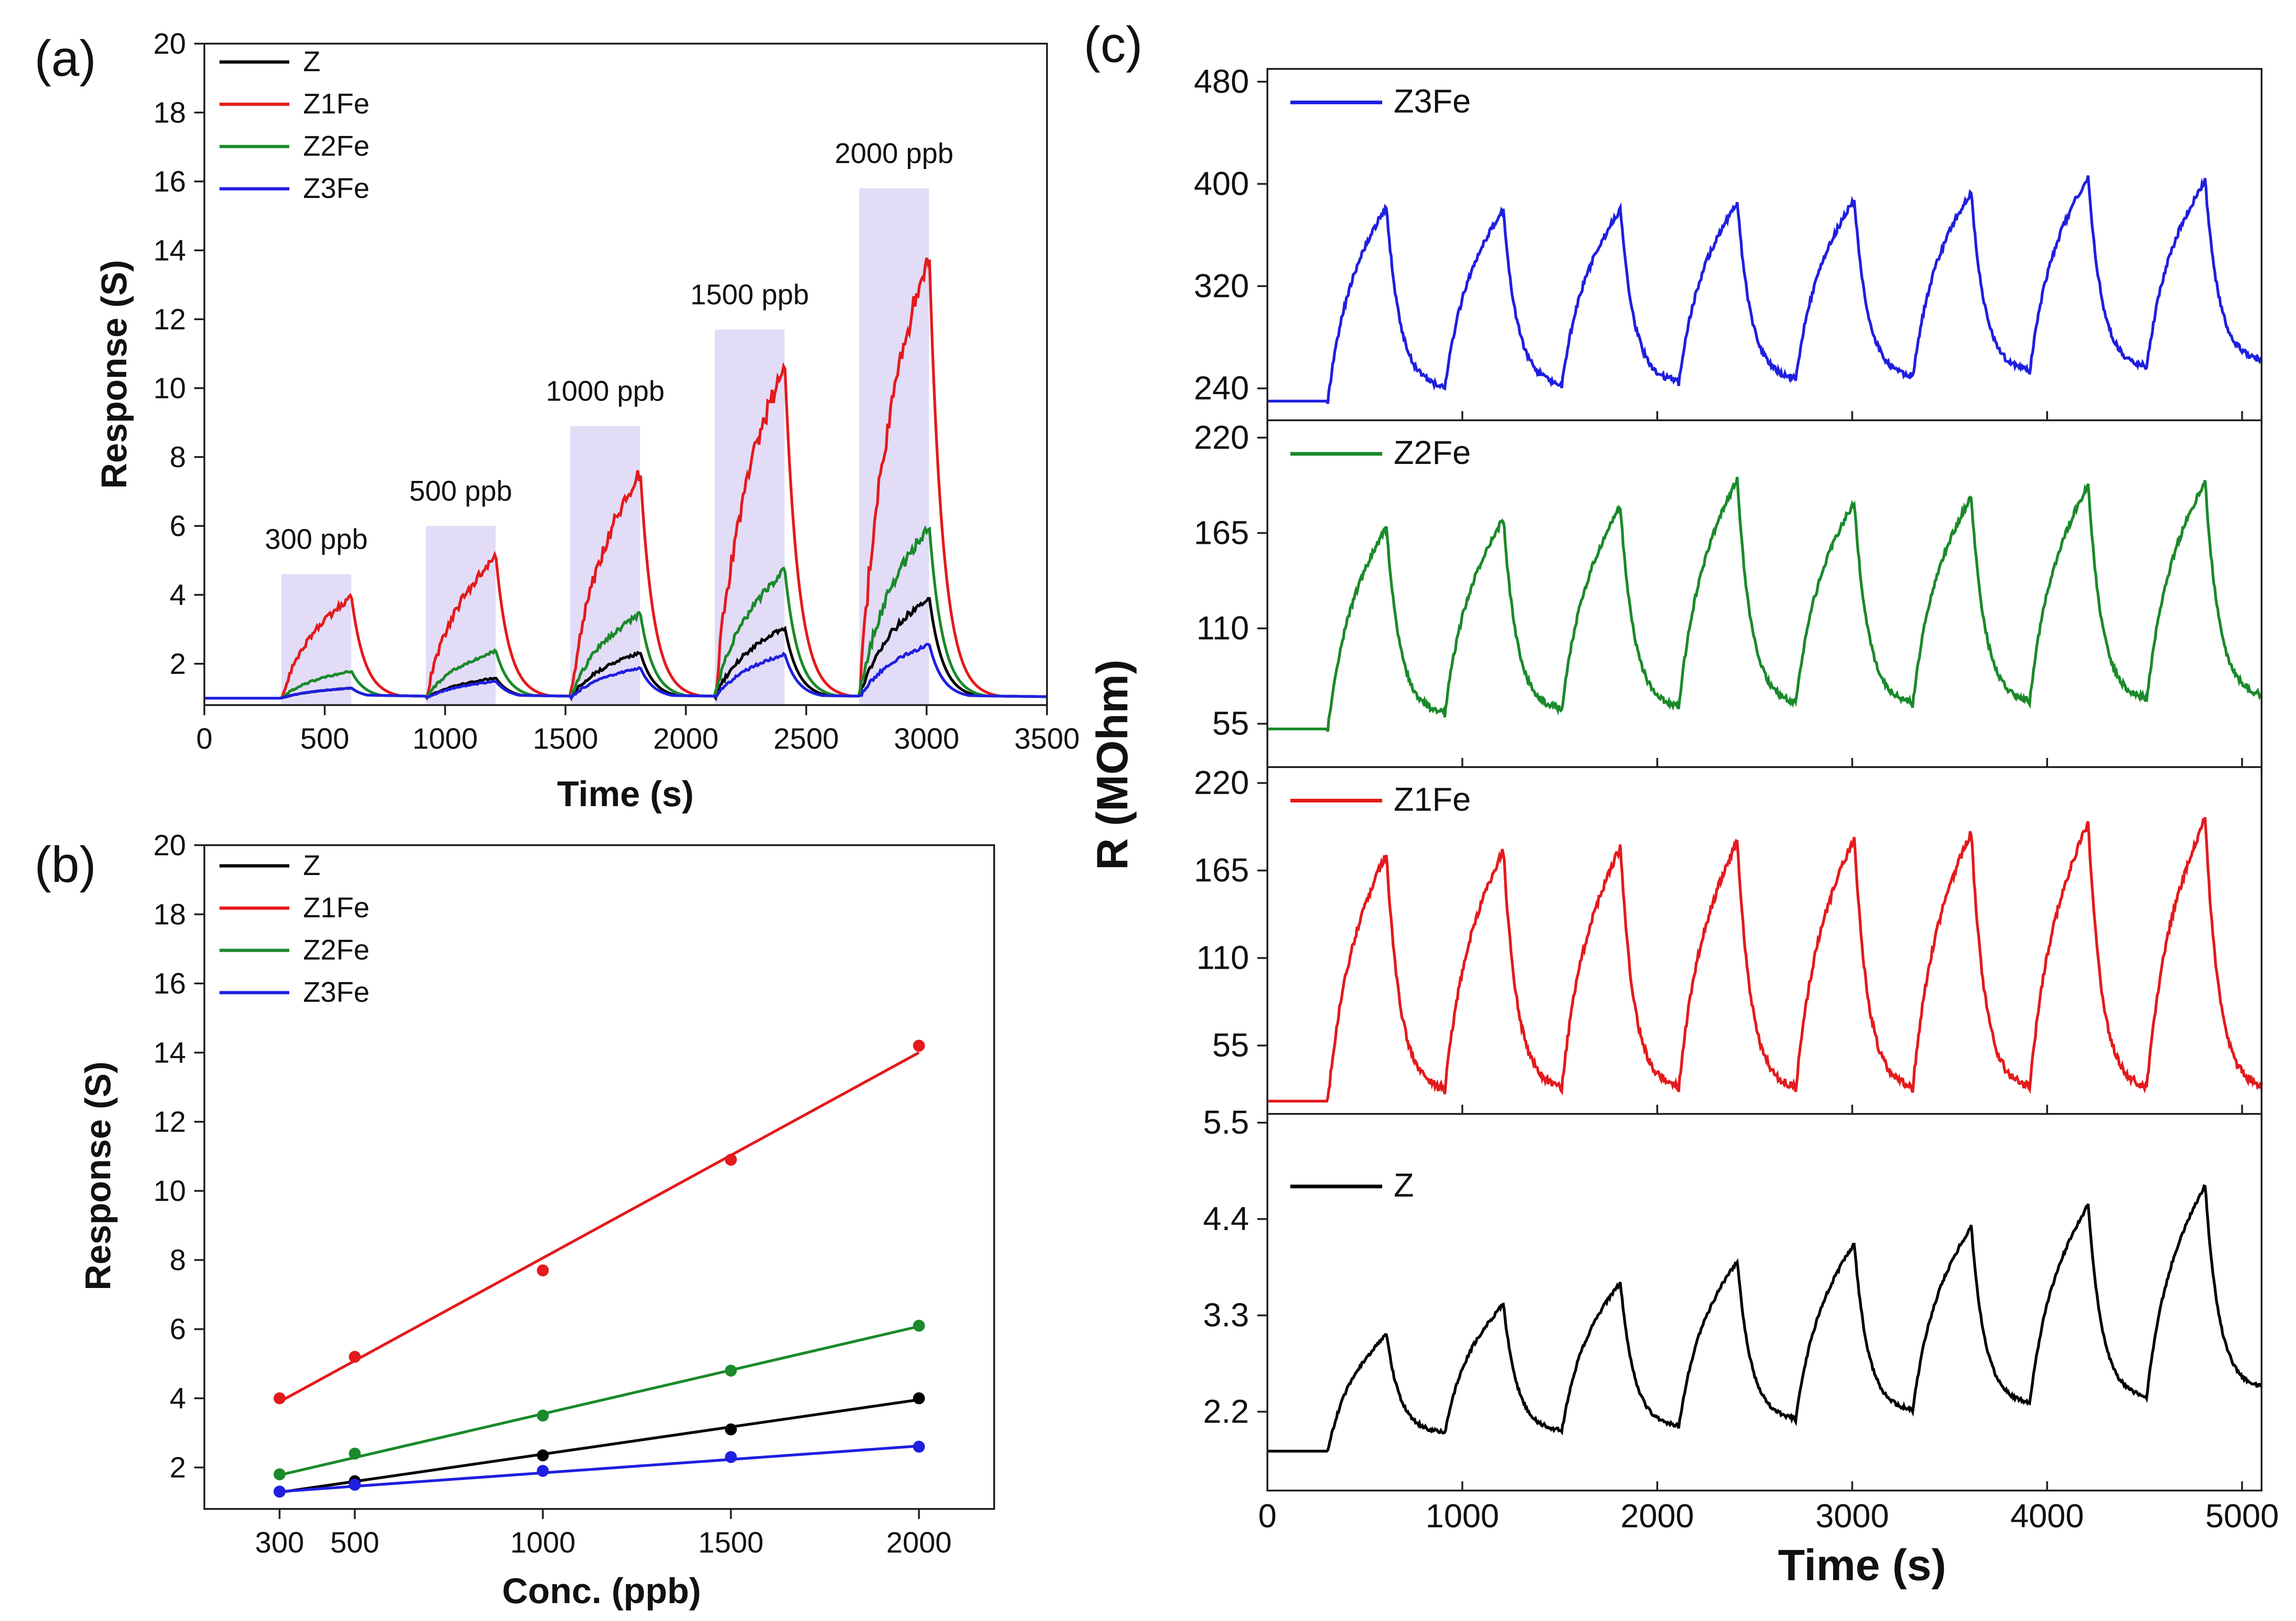 This screenshot has width=2296, height=1621. I want to click on concentration-label-2000-ppb: 2000 ppb, so click(894, 153).